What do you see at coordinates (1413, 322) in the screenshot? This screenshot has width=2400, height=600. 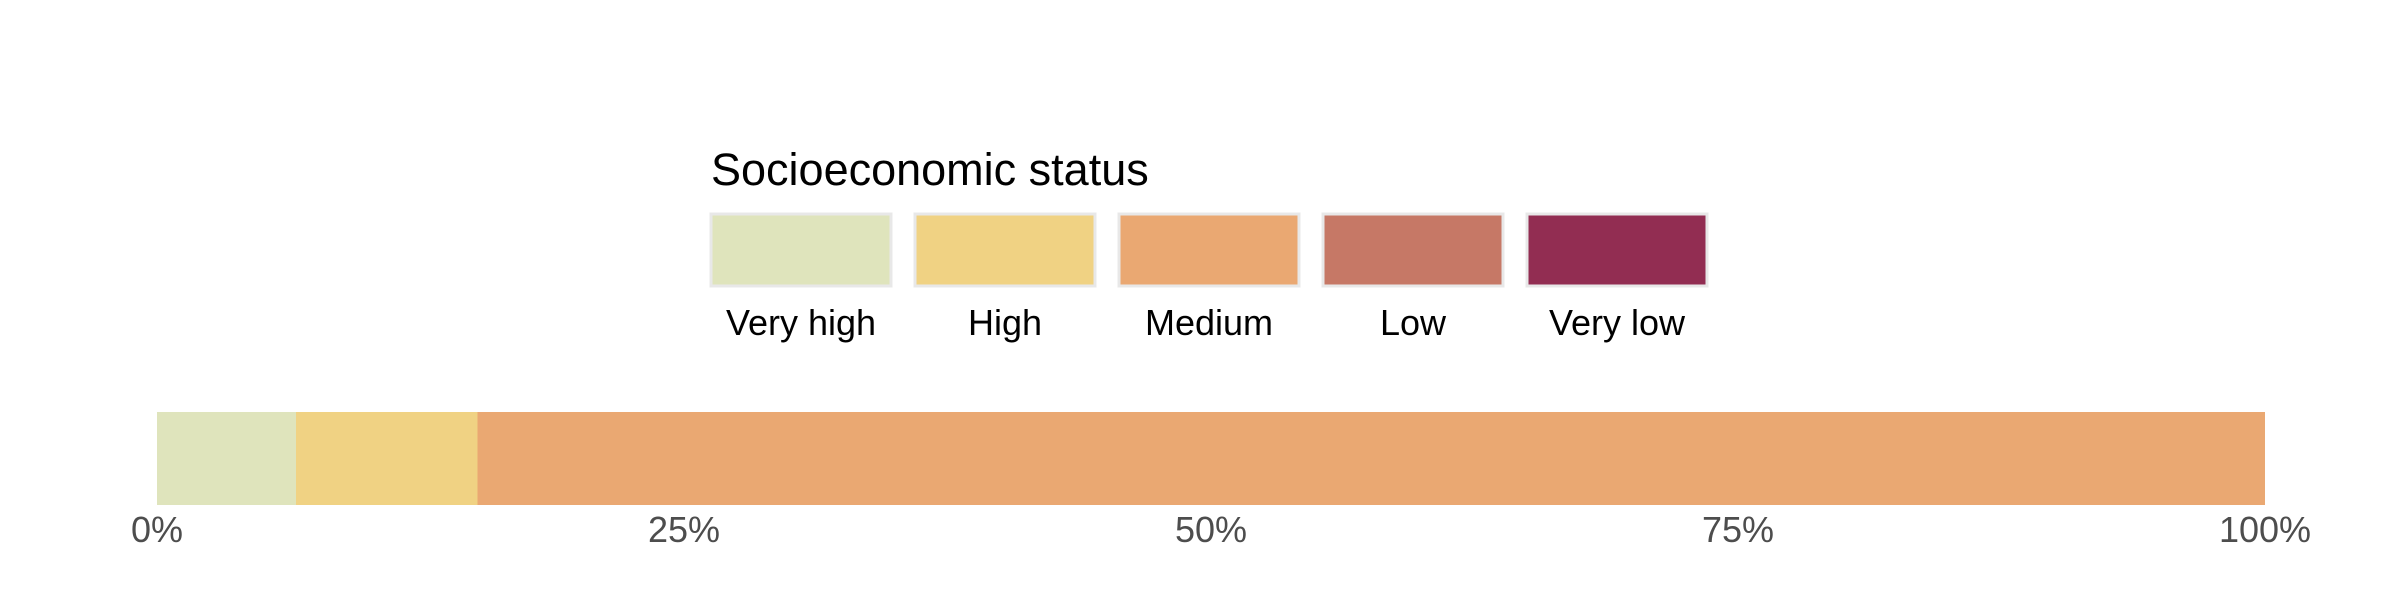 I see `legend-label-low: Low` at bounding box center [1413, 322].